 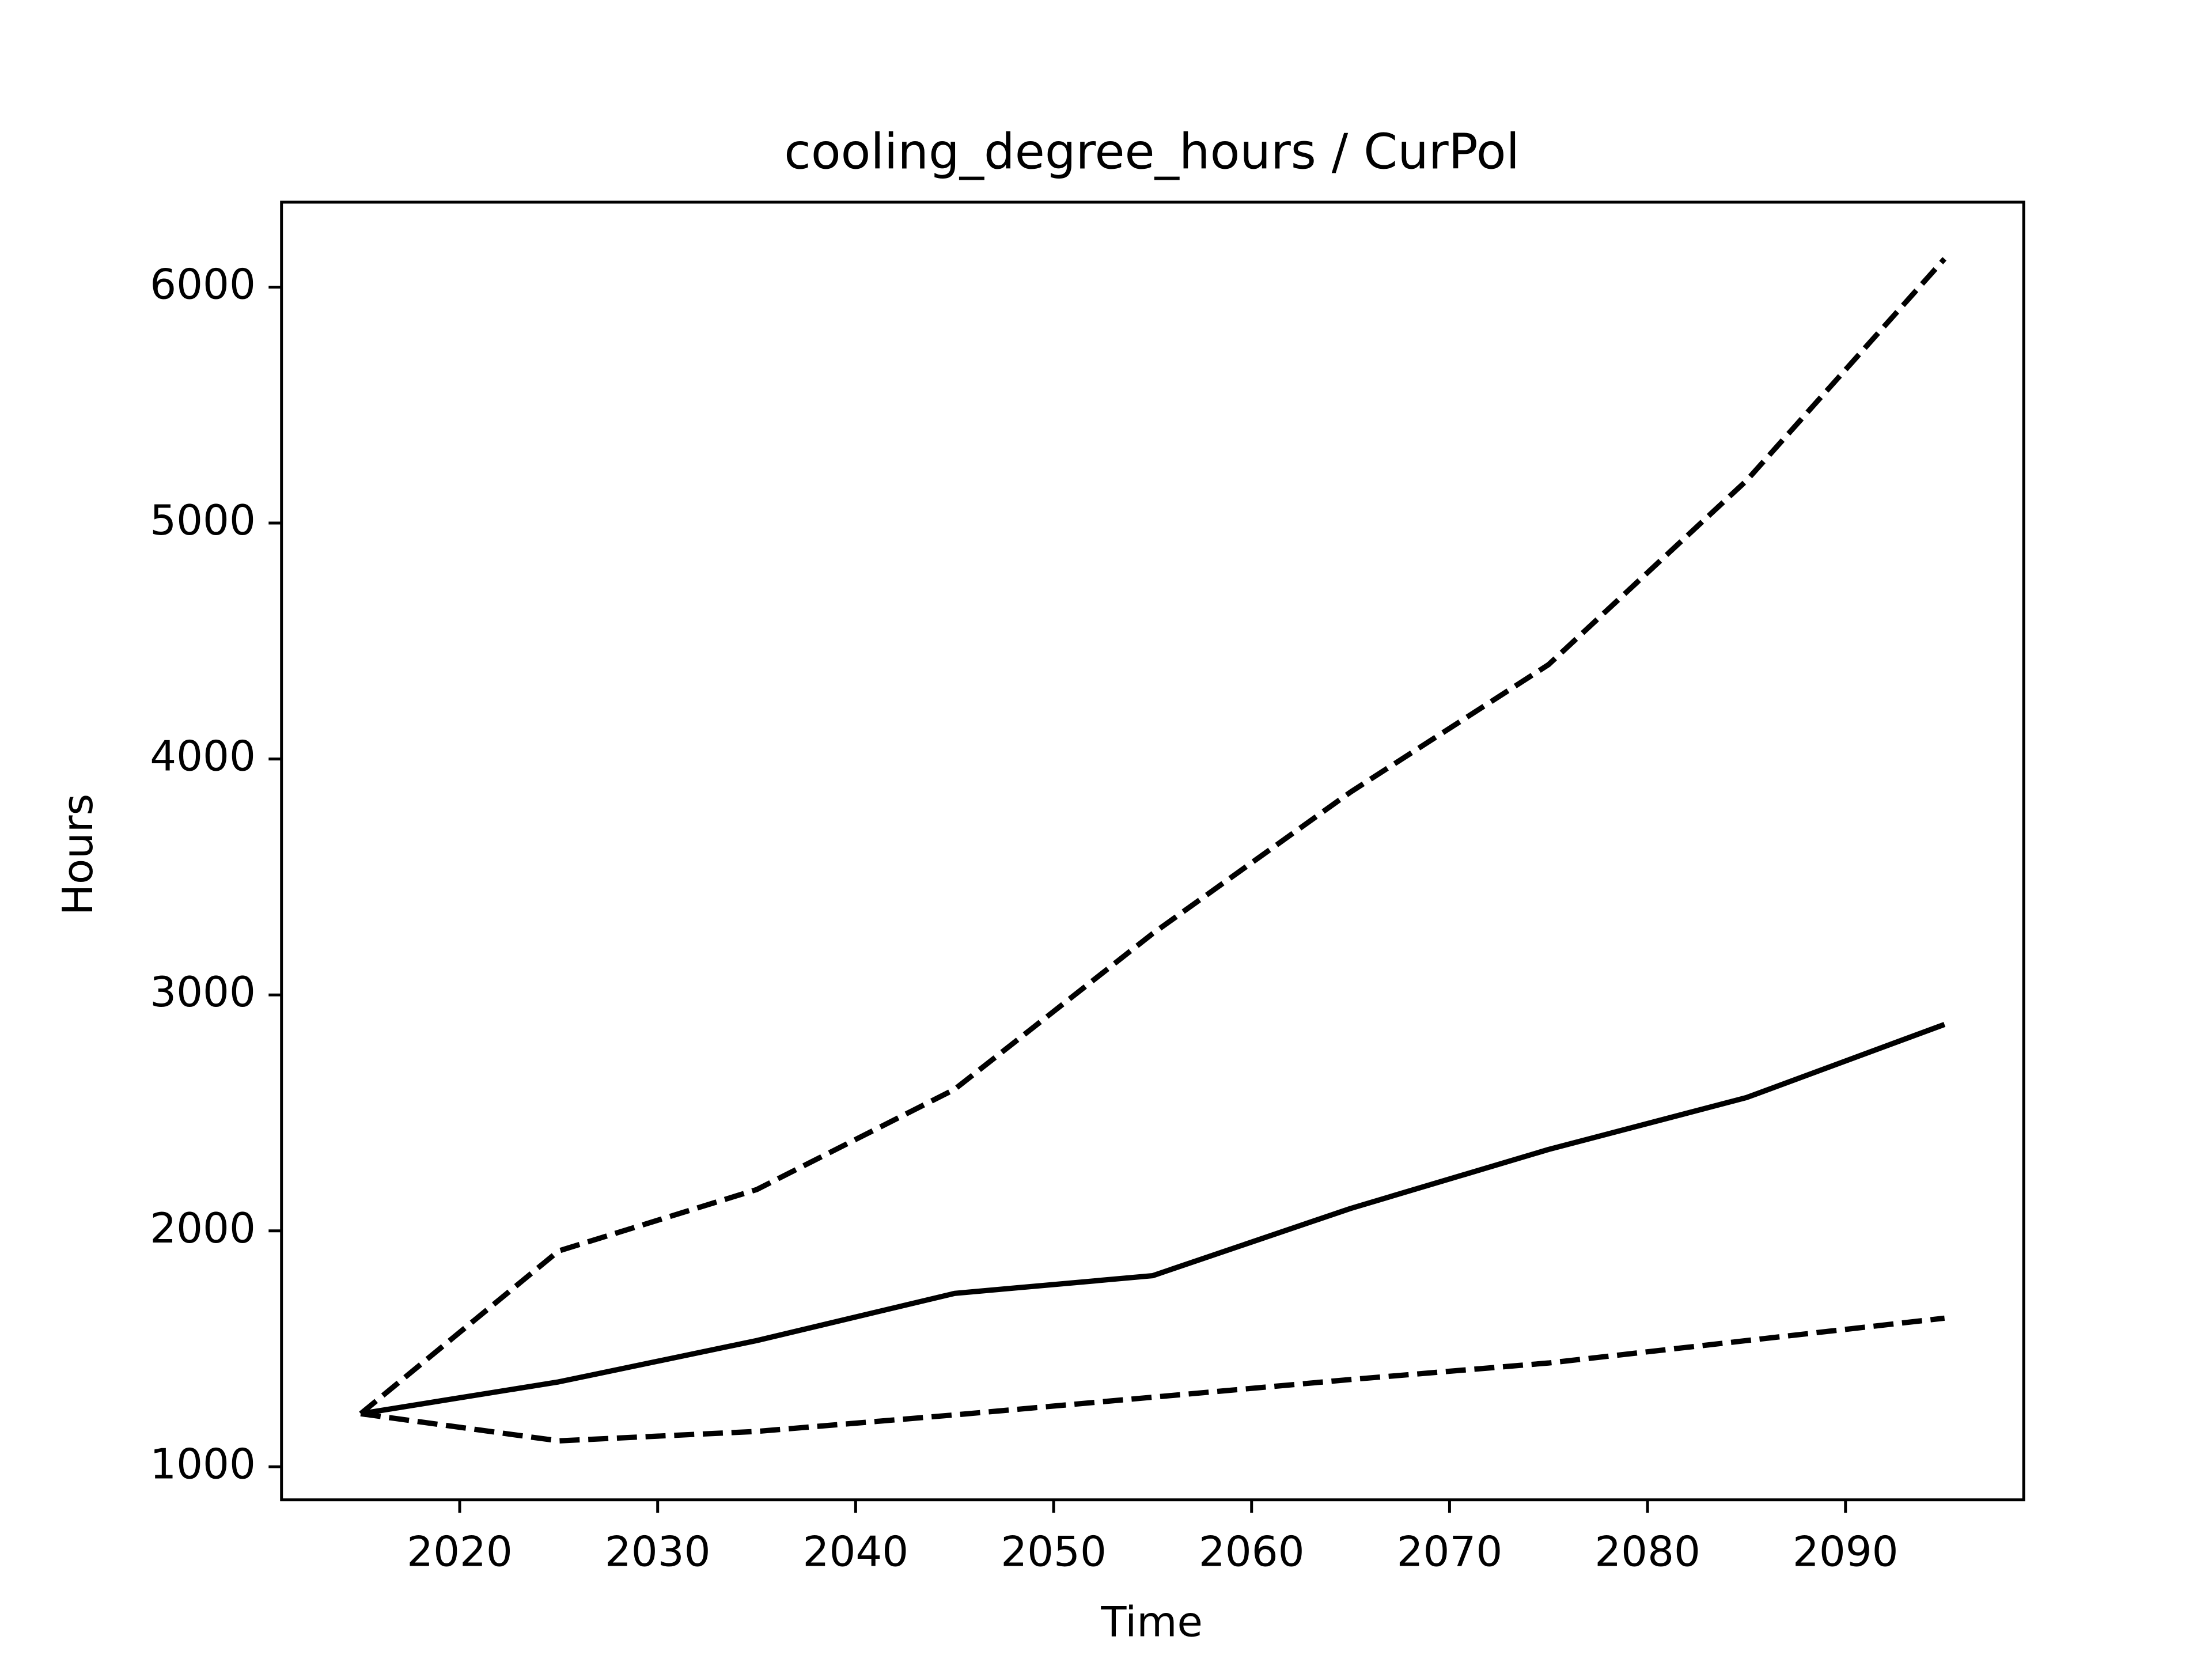 I want to click on x-tick-label: 2060, so click(x=1252, y=1552).